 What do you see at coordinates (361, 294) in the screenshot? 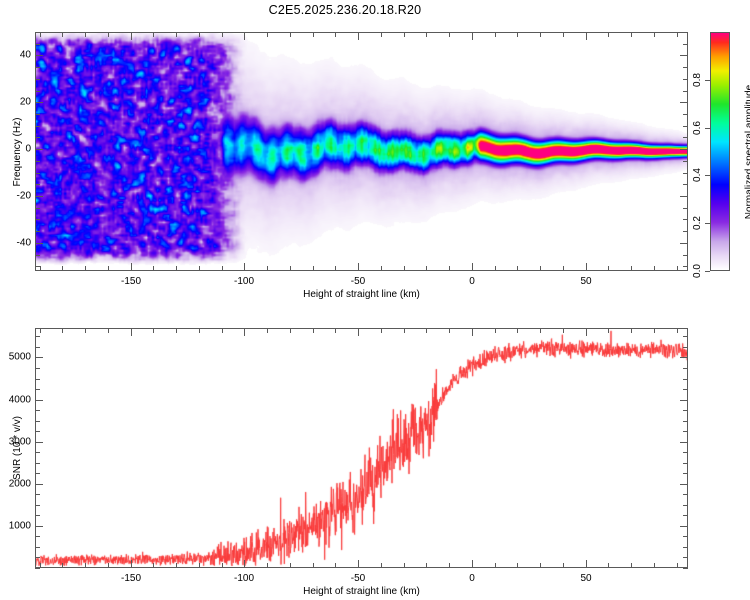
I see `spectrogram-xaxis-label: Height of straight line (km)` at bounding box center [361, 294].